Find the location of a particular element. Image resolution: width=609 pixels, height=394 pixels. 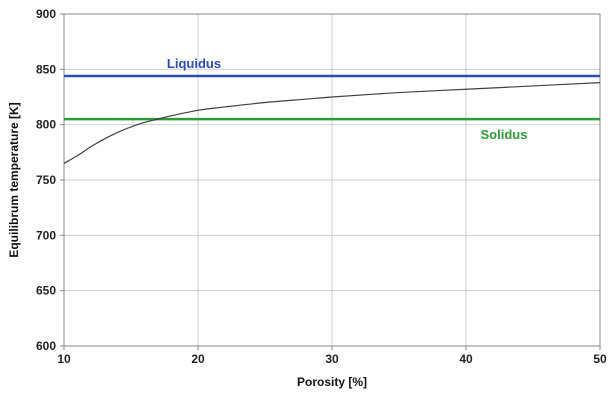

x-tick-label: 30 is located at coordinates (332, 359).